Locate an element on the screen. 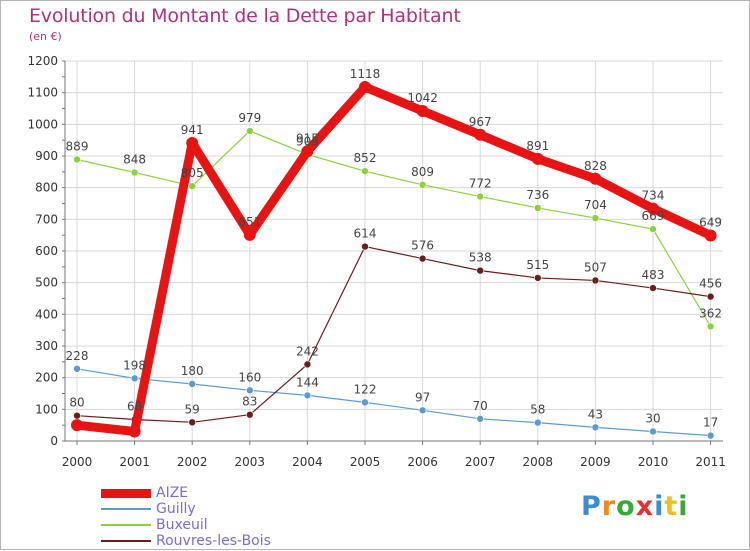  data-label: 889 is located at coordinates (77, 146).